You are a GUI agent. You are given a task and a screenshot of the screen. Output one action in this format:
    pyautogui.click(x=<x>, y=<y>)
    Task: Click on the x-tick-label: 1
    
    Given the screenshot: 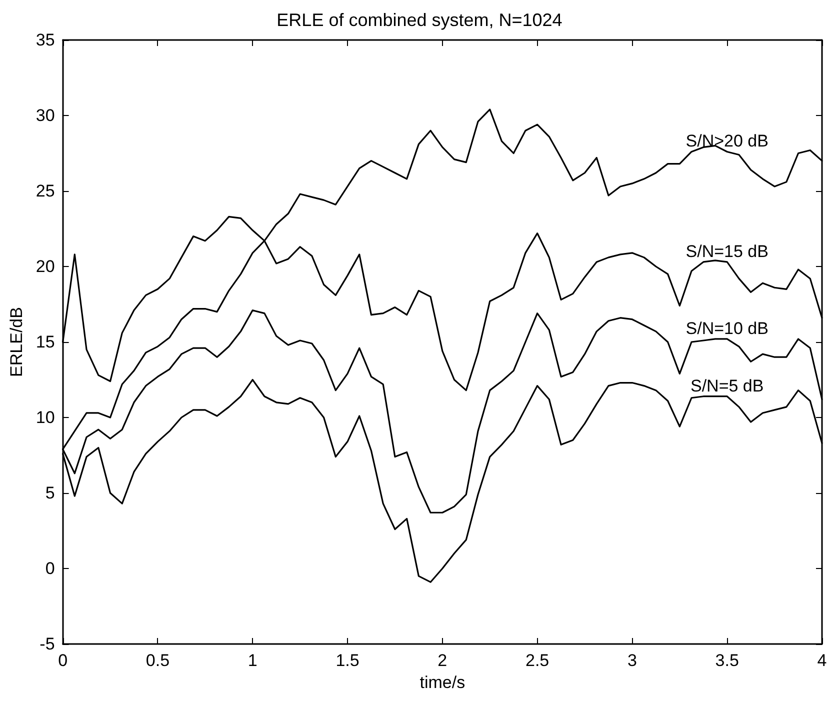 What is the action you would take?
    pyautogui.click(x=253, y=660)
    